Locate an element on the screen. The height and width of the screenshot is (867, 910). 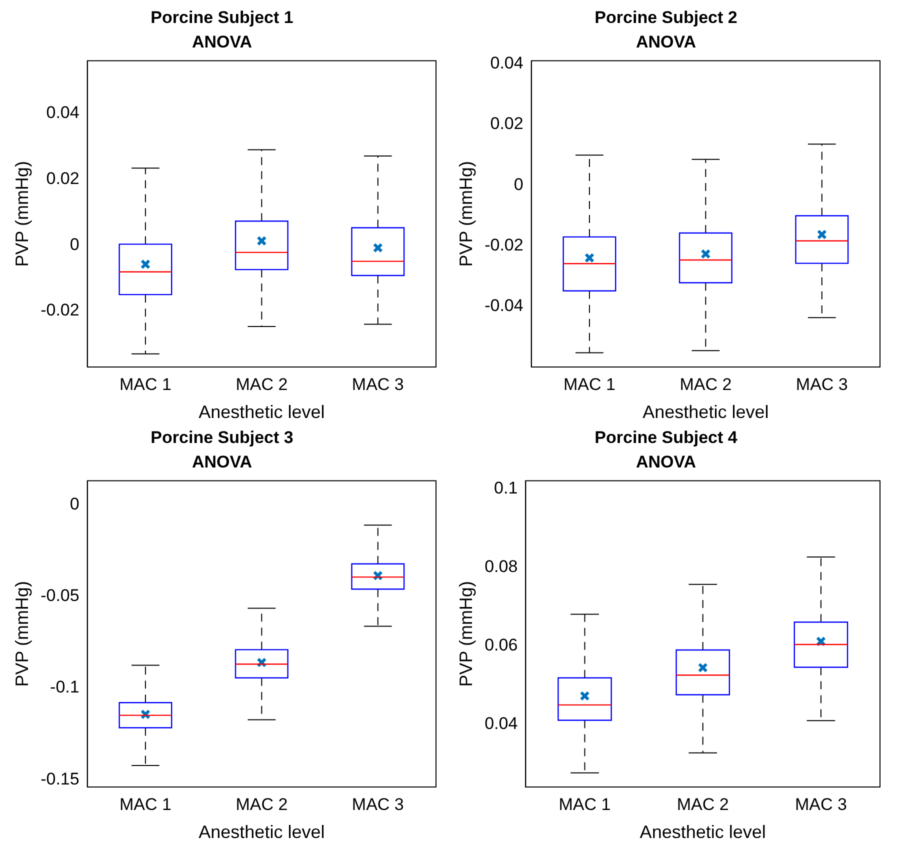
y-tick-label: 0.08 is located at coordinates (501, 566).